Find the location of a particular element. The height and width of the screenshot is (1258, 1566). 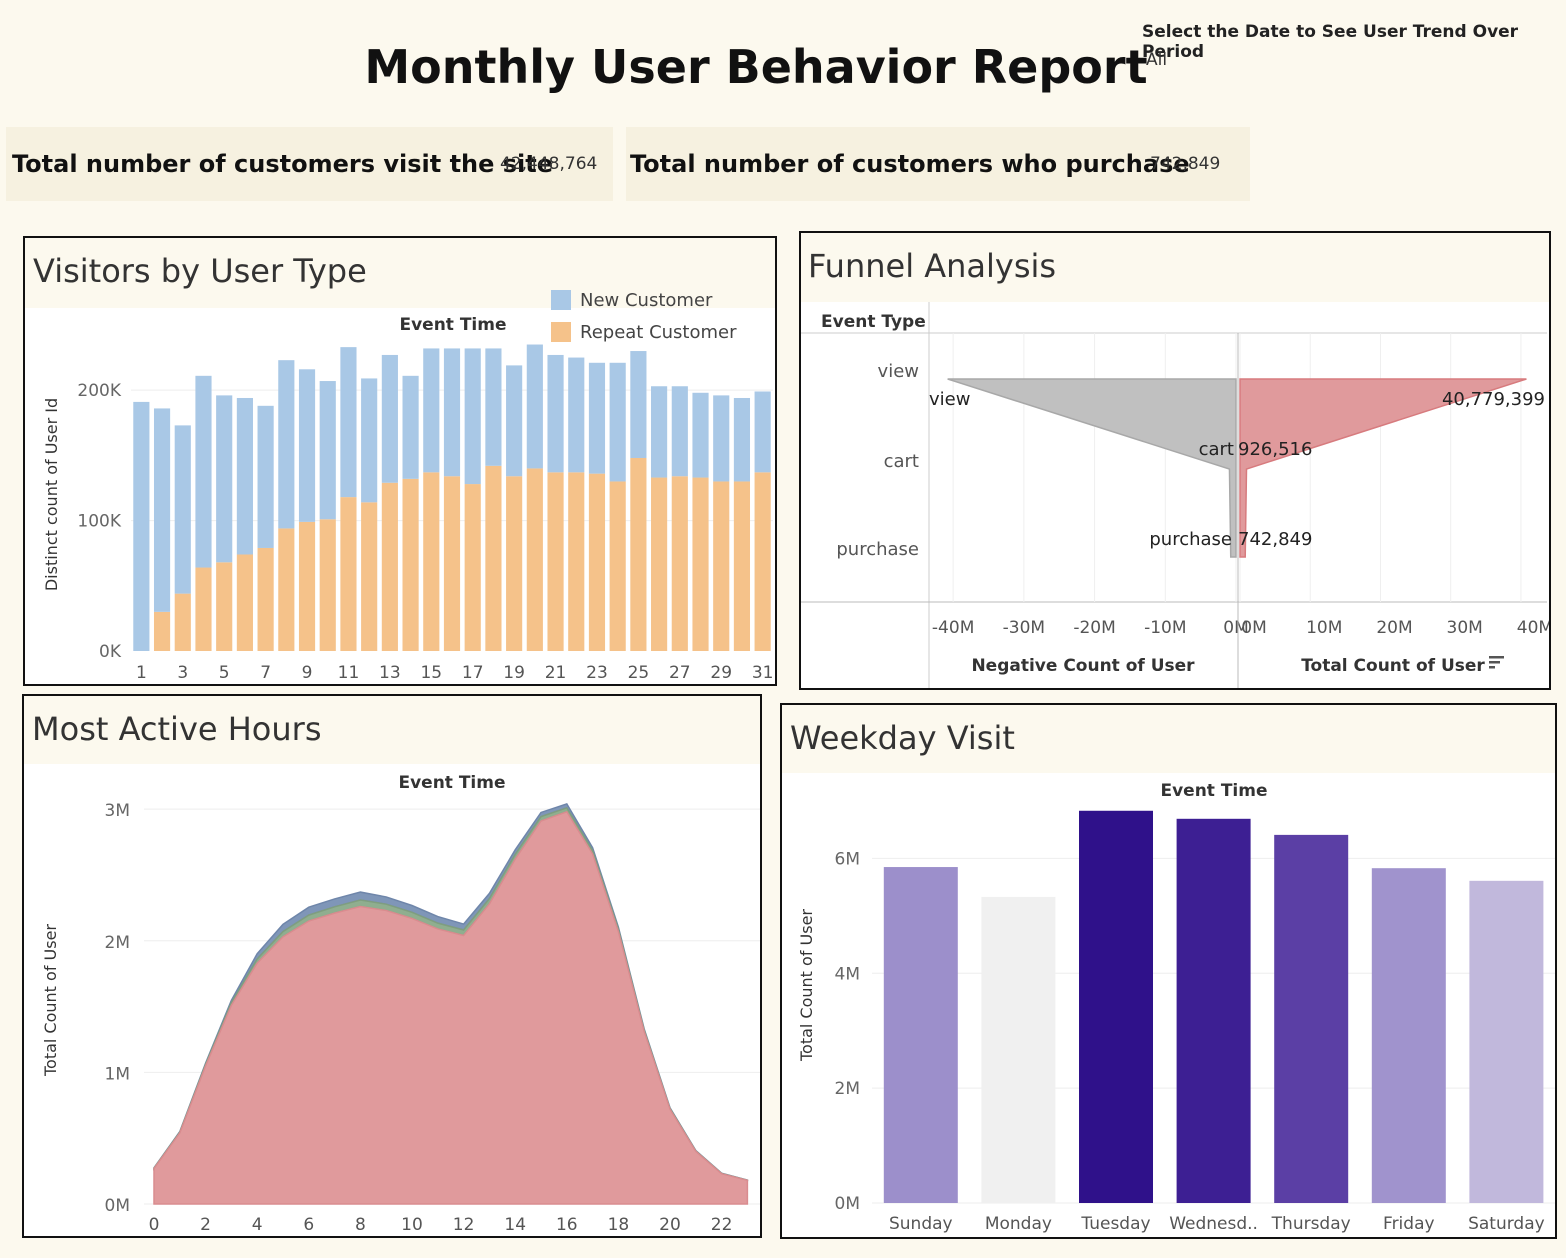

hours-y-tick: 1M is located at coordinates (117, 1074).